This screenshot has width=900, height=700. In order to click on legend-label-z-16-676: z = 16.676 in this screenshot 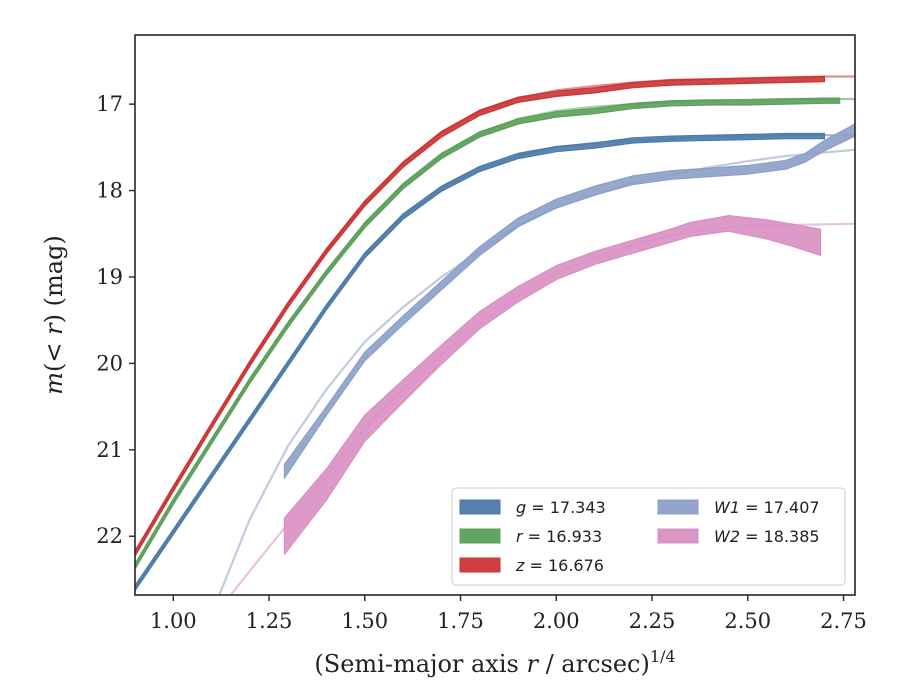, I will do `click(559, 565)`.